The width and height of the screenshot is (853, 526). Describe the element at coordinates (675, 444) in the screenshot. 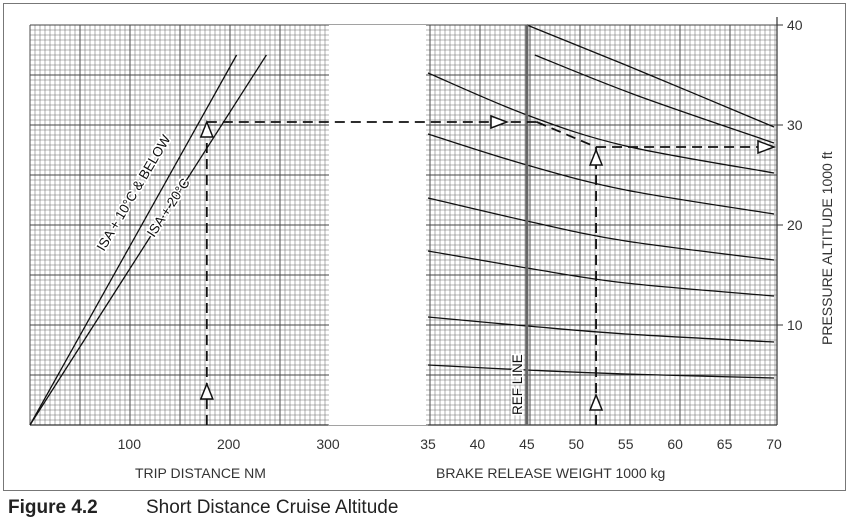

I see `x-tick-label: 60` at that location.